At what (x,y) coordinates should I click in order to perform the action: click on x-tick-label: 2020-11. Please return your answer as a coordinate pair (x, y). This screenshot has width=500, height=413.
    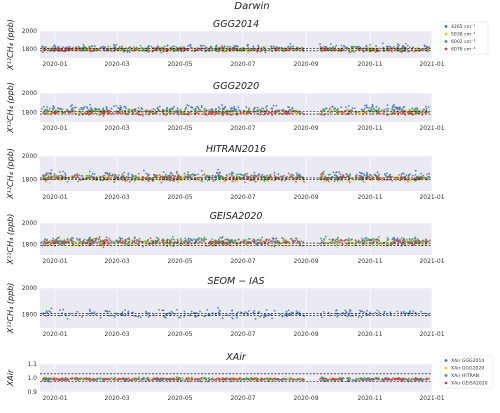
    Looking at the image, I should click on (369, 128).